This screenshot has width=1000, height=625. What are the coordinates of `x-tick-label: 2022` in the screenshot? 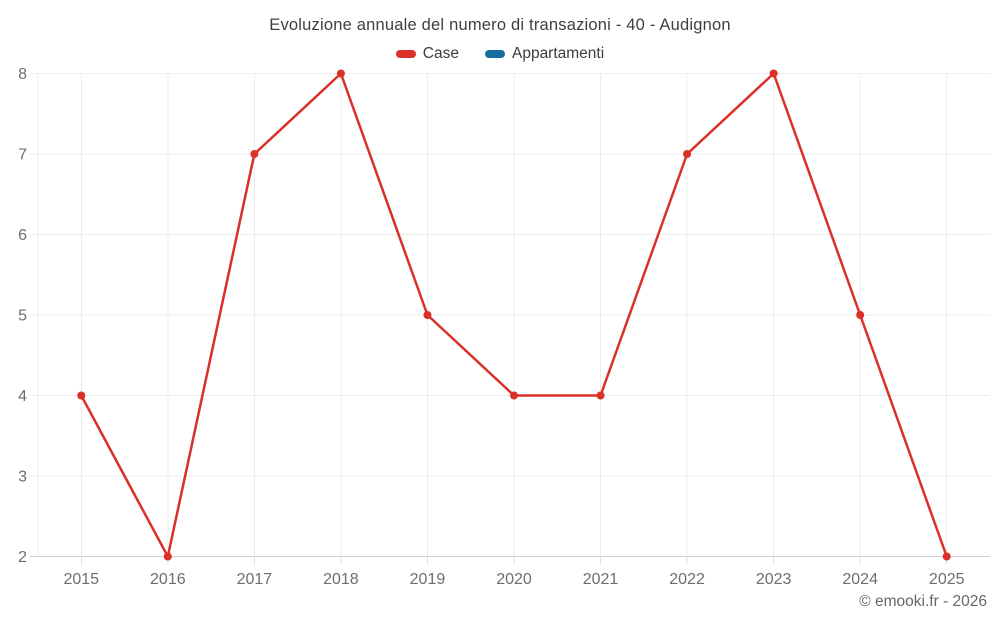 It's located at (687, 579).